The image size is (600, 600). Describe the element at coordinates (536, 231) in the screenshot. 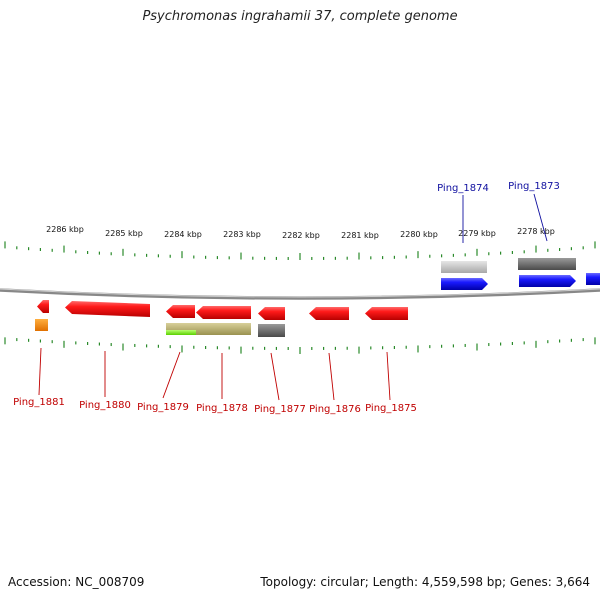

I see `scale-label: 2278 kbp` at that location.